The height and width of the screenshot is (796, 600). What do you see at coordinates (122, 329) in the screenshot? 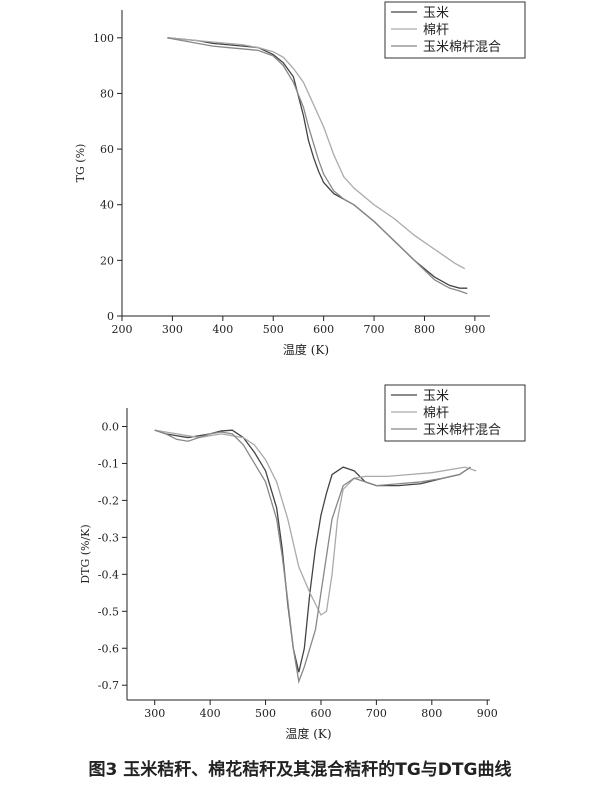
I see `x-tick-label: 200` at bounding box center [122, 329].